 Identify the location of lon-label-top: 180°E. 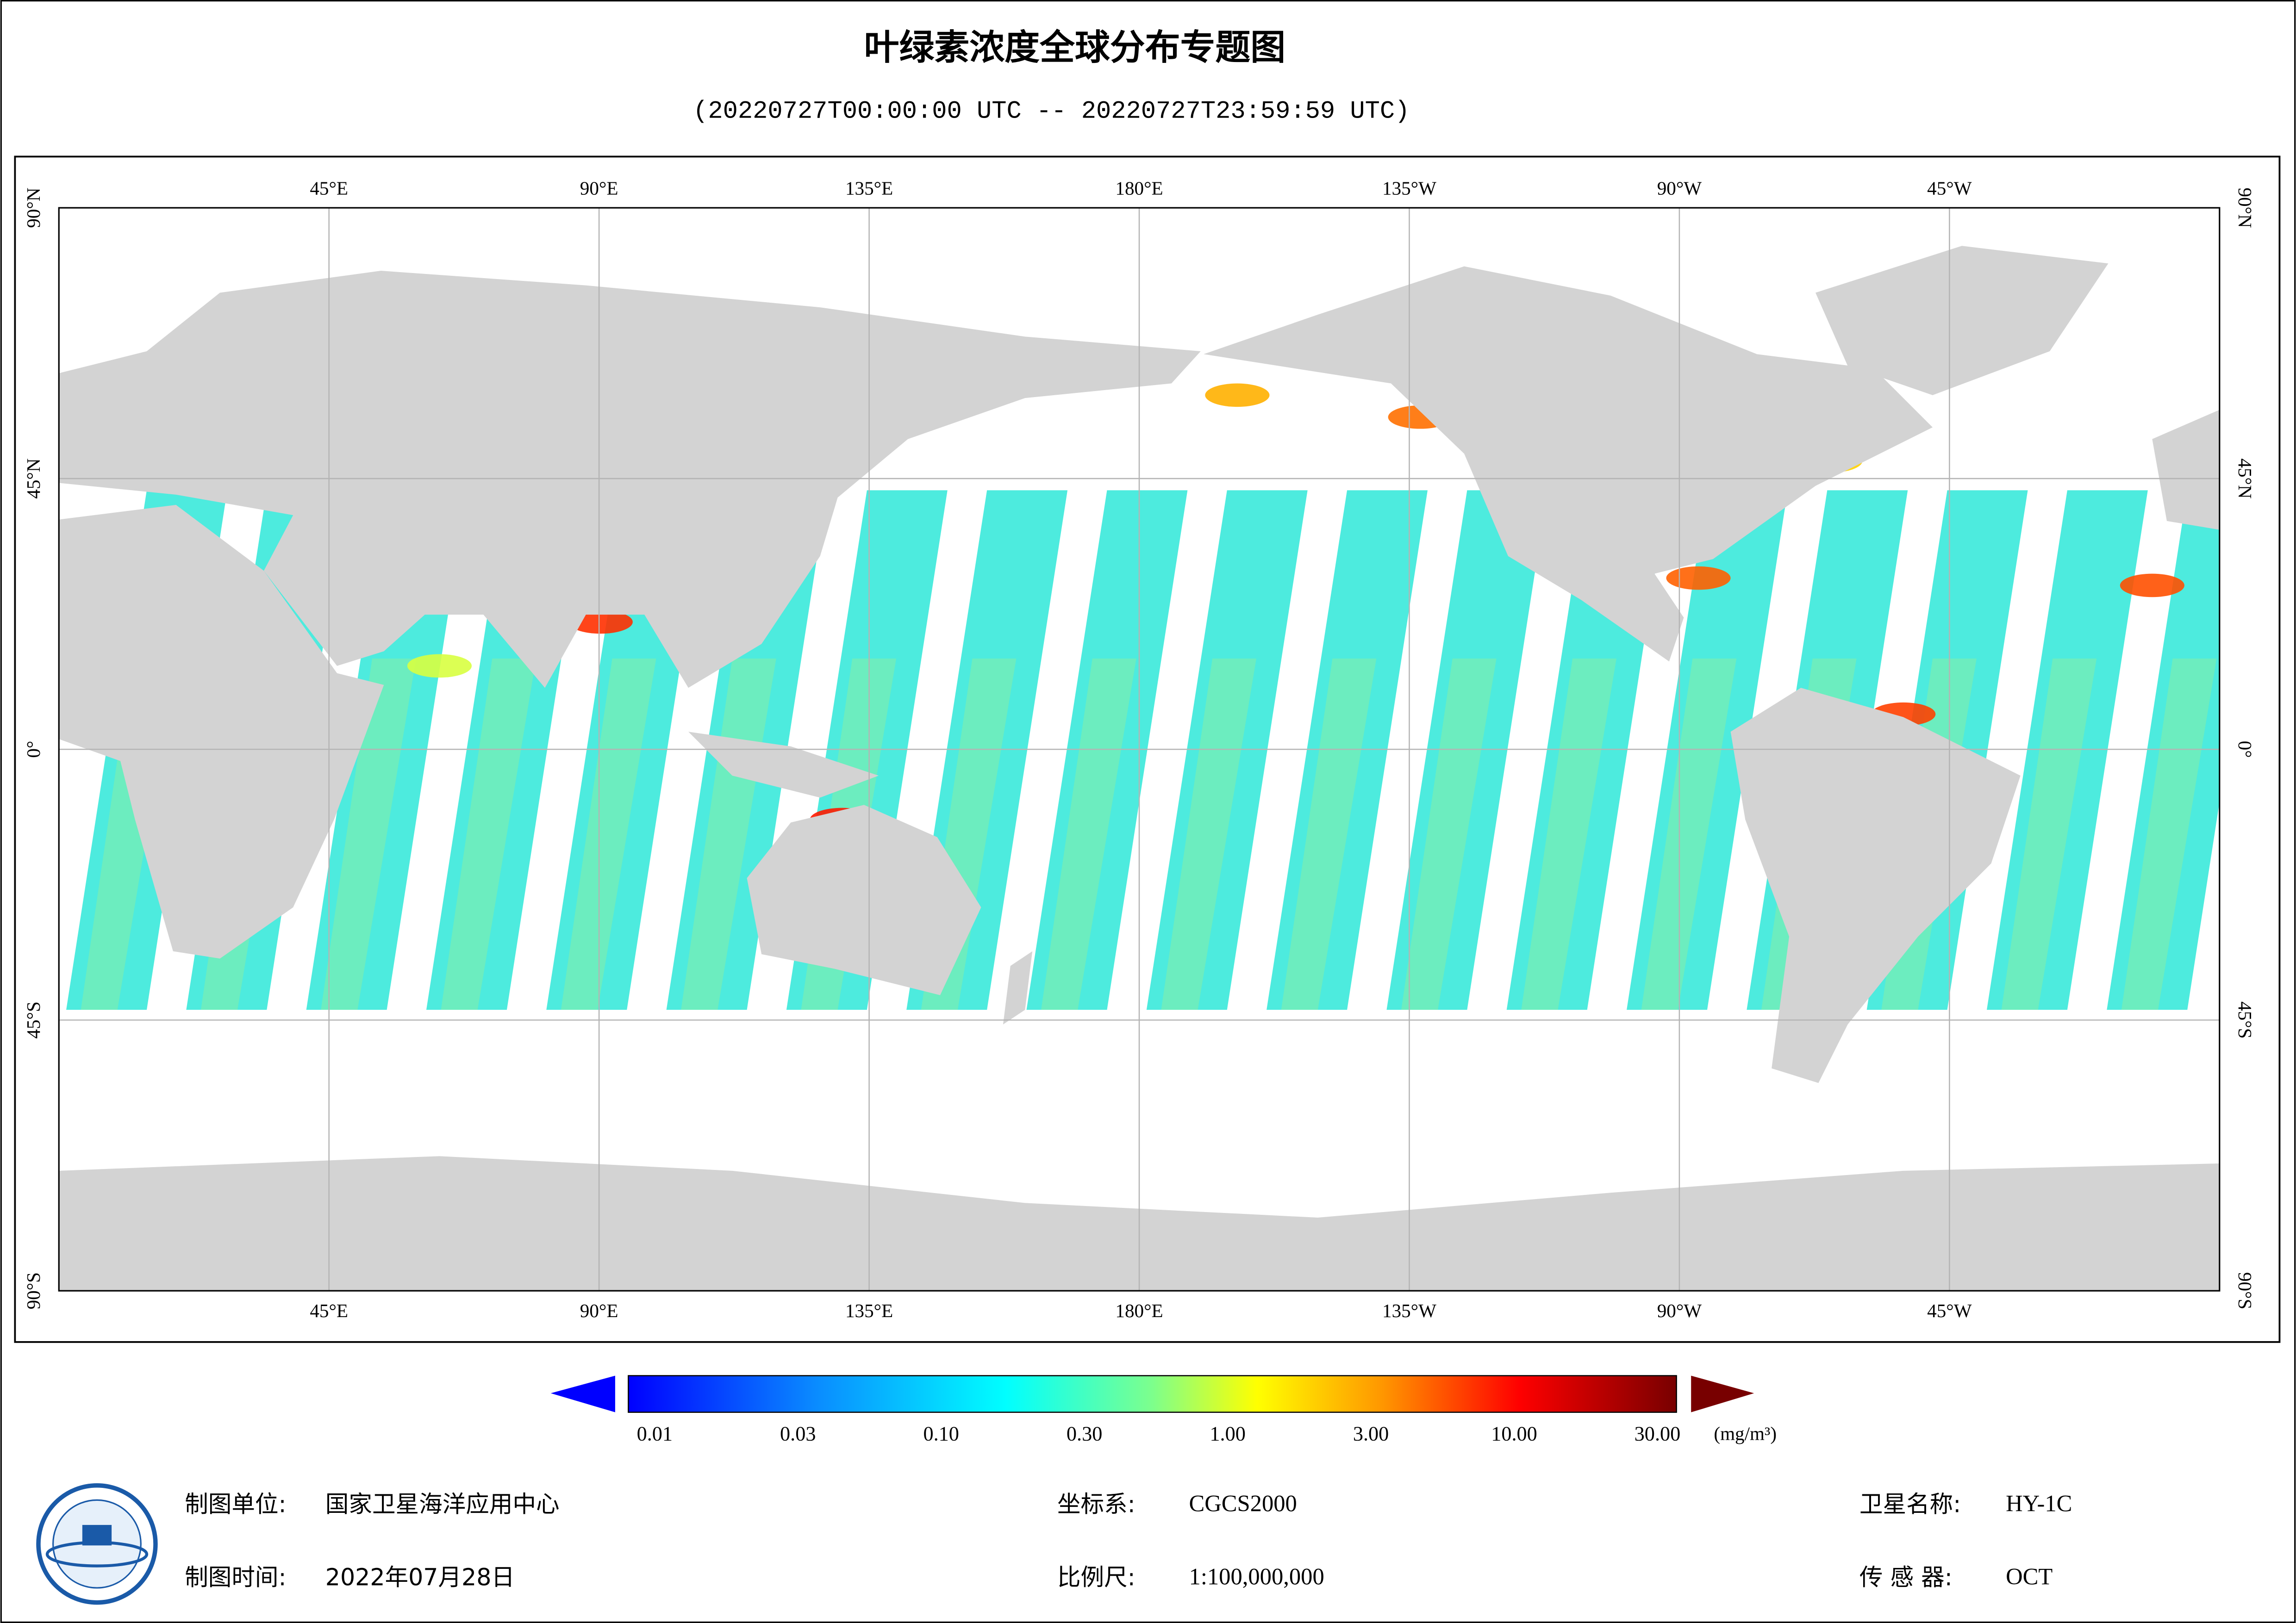
(1139, 188).